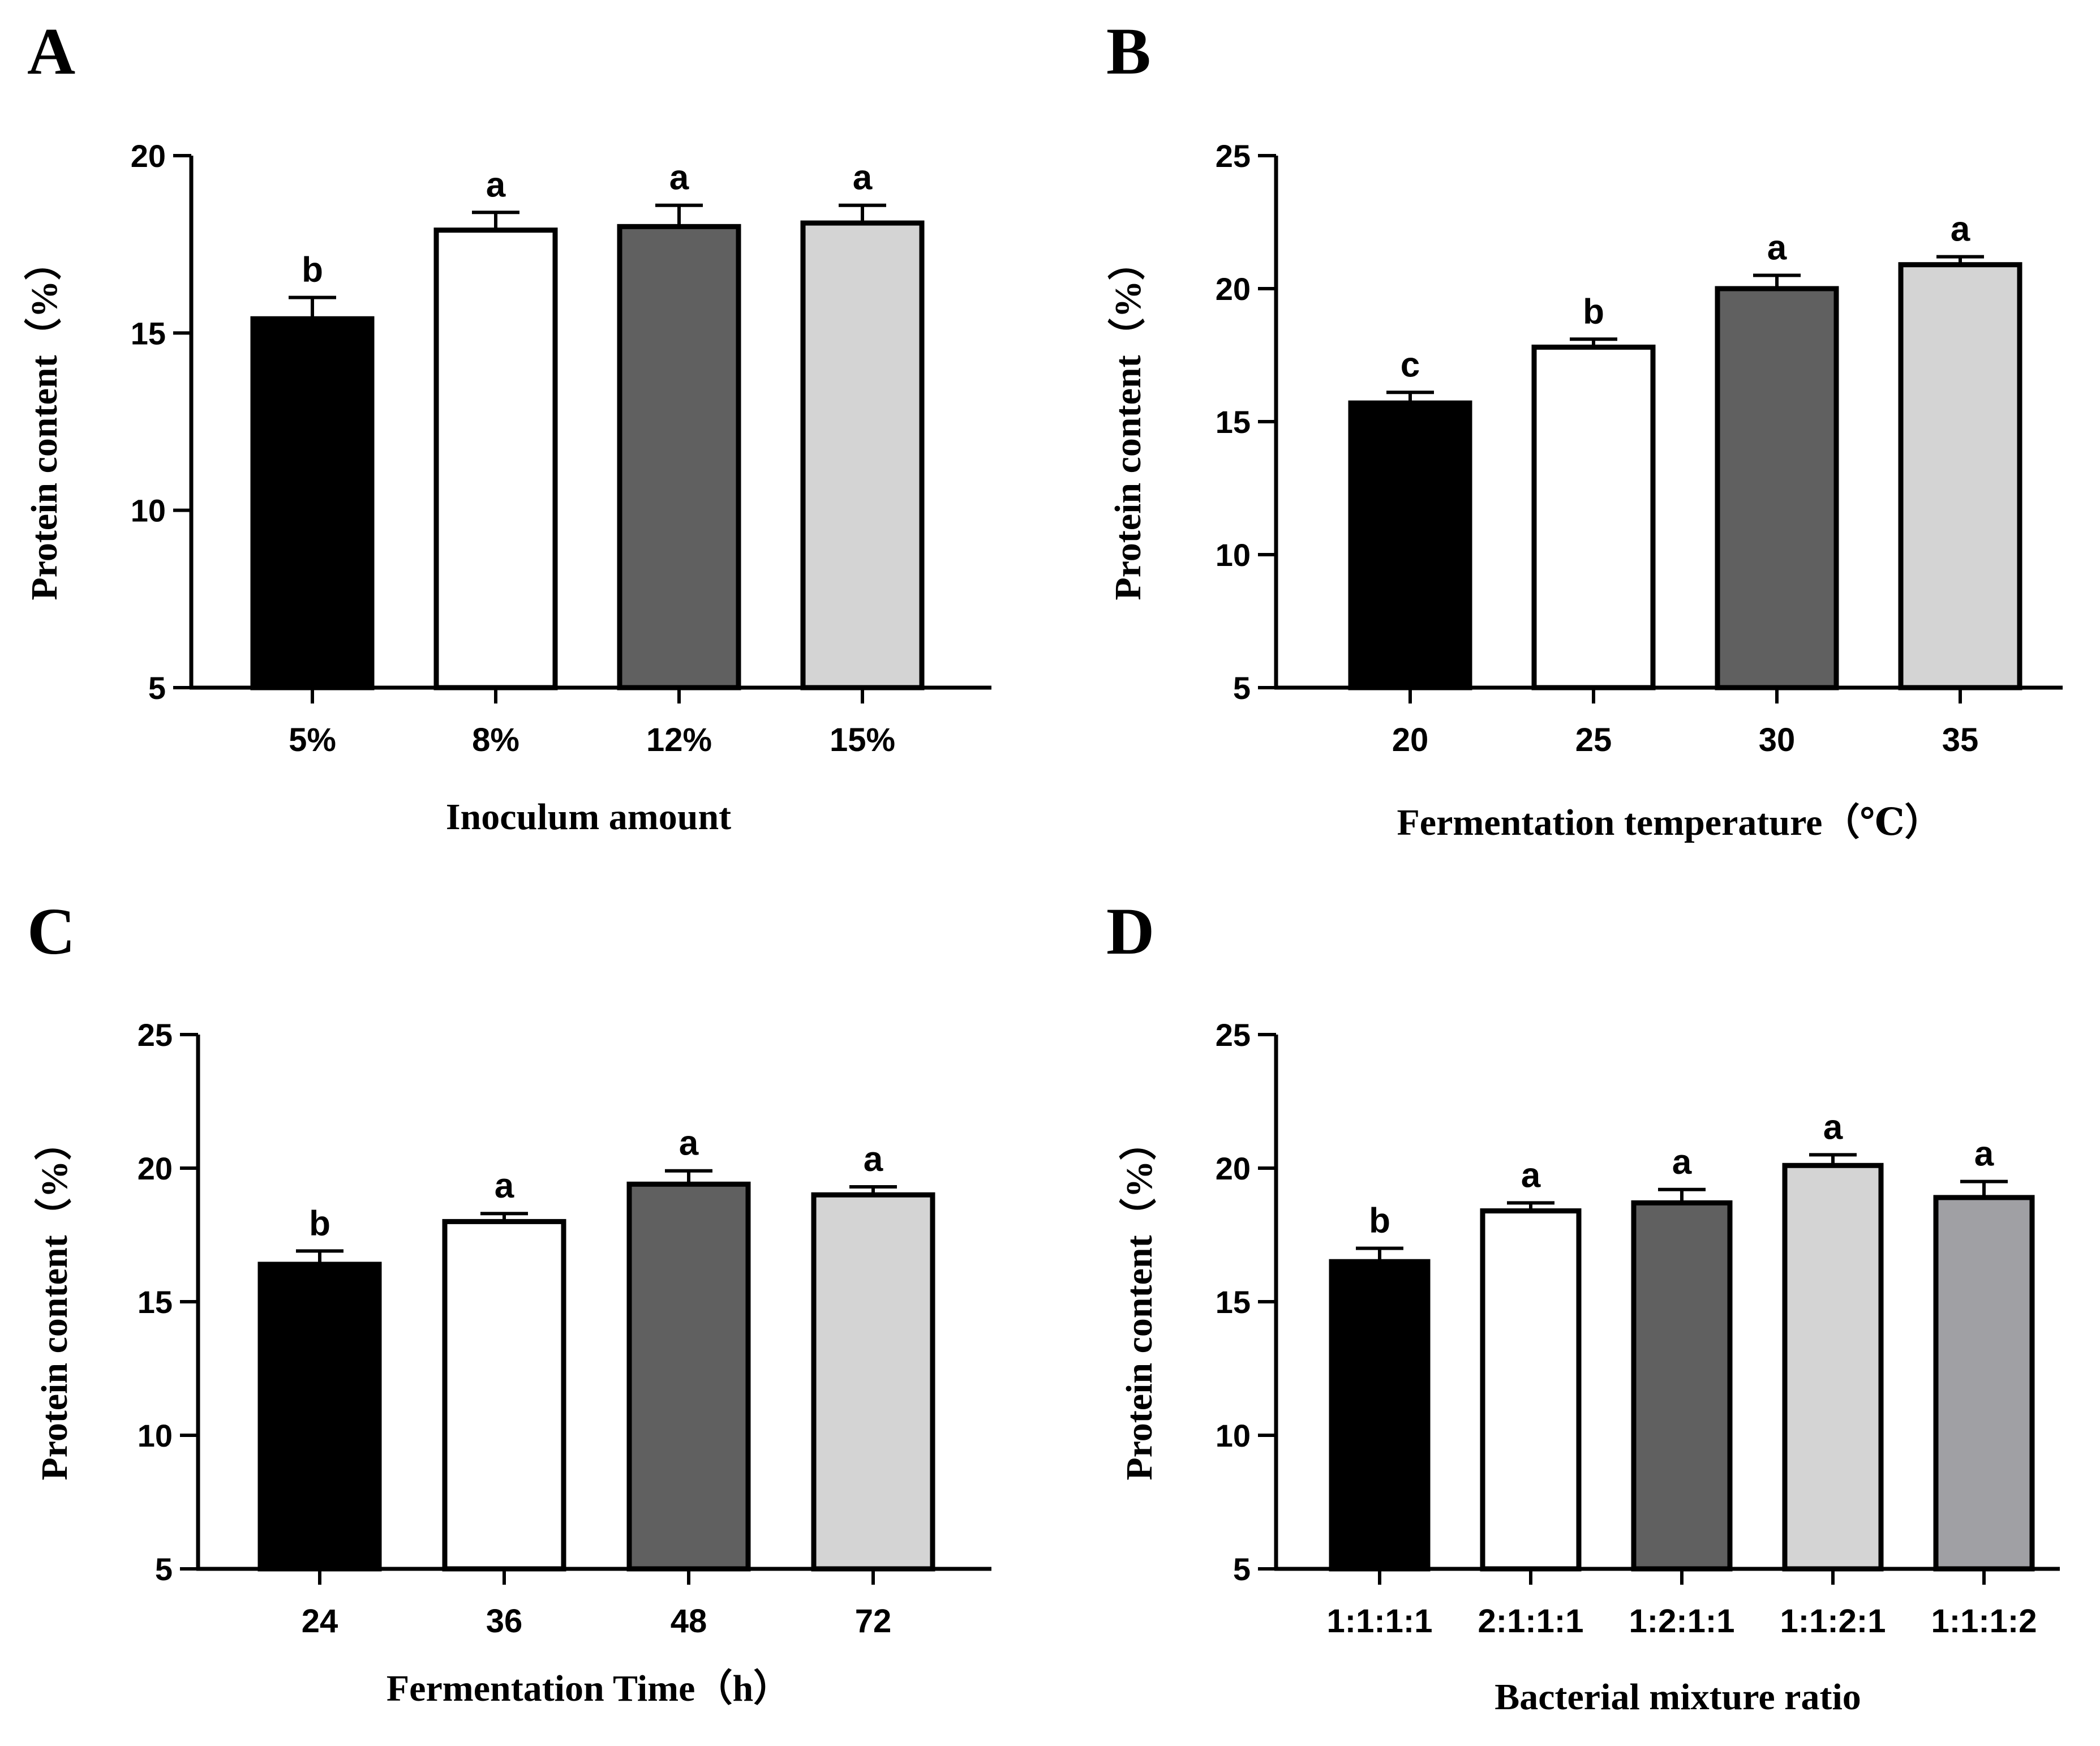 Image resolution: width=2100 pixels, height=1746 pixels. What do you see at coordinates (1682, 1621) in the screenshot?
I see `x-category-label: 1:2:1:1` at bounding box center [1682, 1621].